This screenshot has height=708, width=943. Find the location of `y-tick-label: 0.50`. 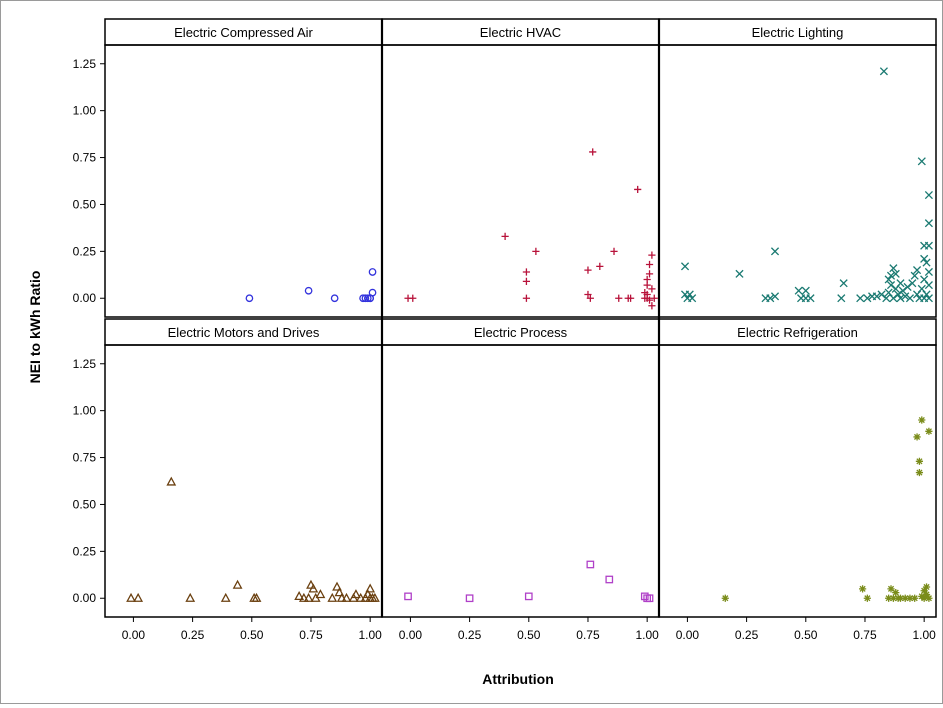

y-tick-label: 0.50 is located at coordinates (85, 204).